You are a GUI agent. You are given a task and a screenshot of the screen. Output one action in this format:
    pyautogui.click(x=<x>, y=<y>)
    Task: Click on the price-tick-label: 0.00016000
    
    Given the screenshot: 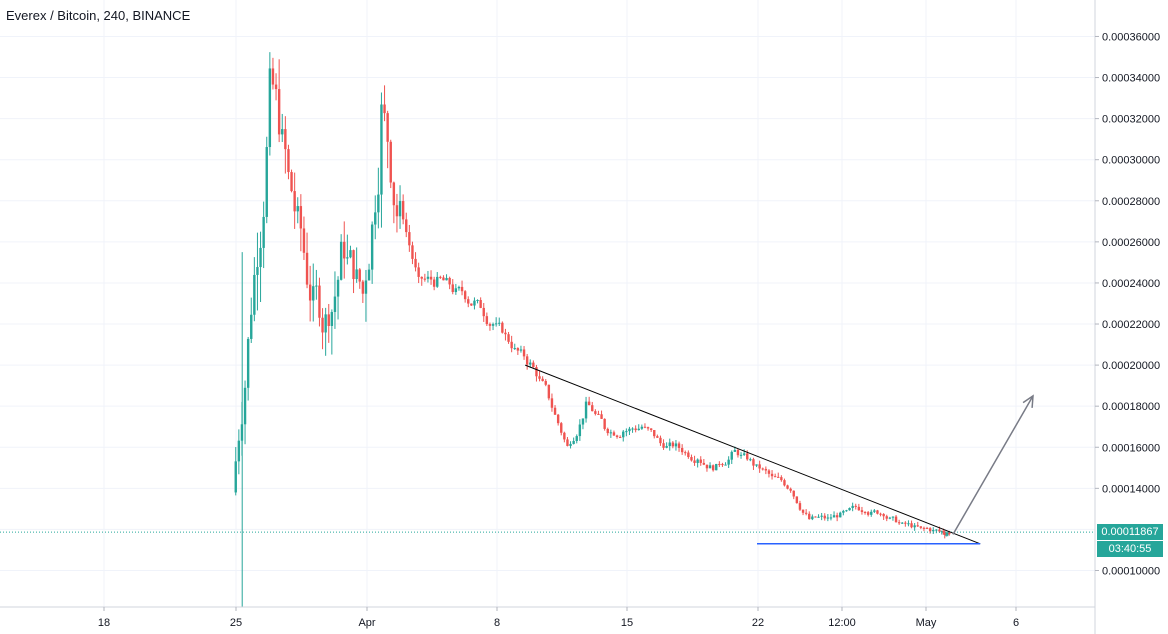 What is the action you would take?
    pyautogui.click(x=1131, y=448)
    